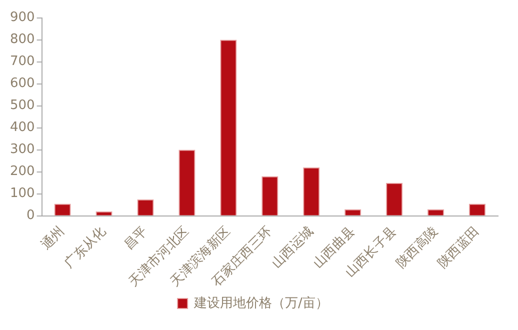 The height and width of the screenshot is (330, 518). What do you see at coordinates (22, 62) in the screenshot?
I see `y-tick-label: 700` at bounding box center [22, 62].